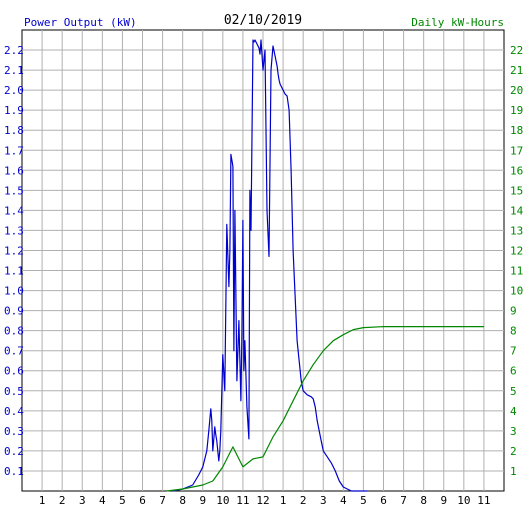 This screenshot has width=527, height=510. I want to click on y-tick-label-right: 7, so click(513, 351).